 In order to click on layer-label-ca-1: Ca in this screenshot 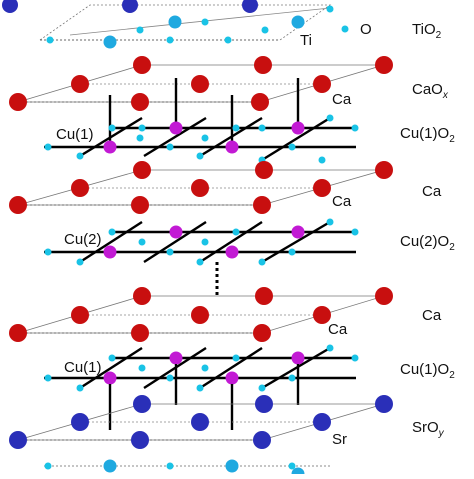, I will do `click(432, 191)`.